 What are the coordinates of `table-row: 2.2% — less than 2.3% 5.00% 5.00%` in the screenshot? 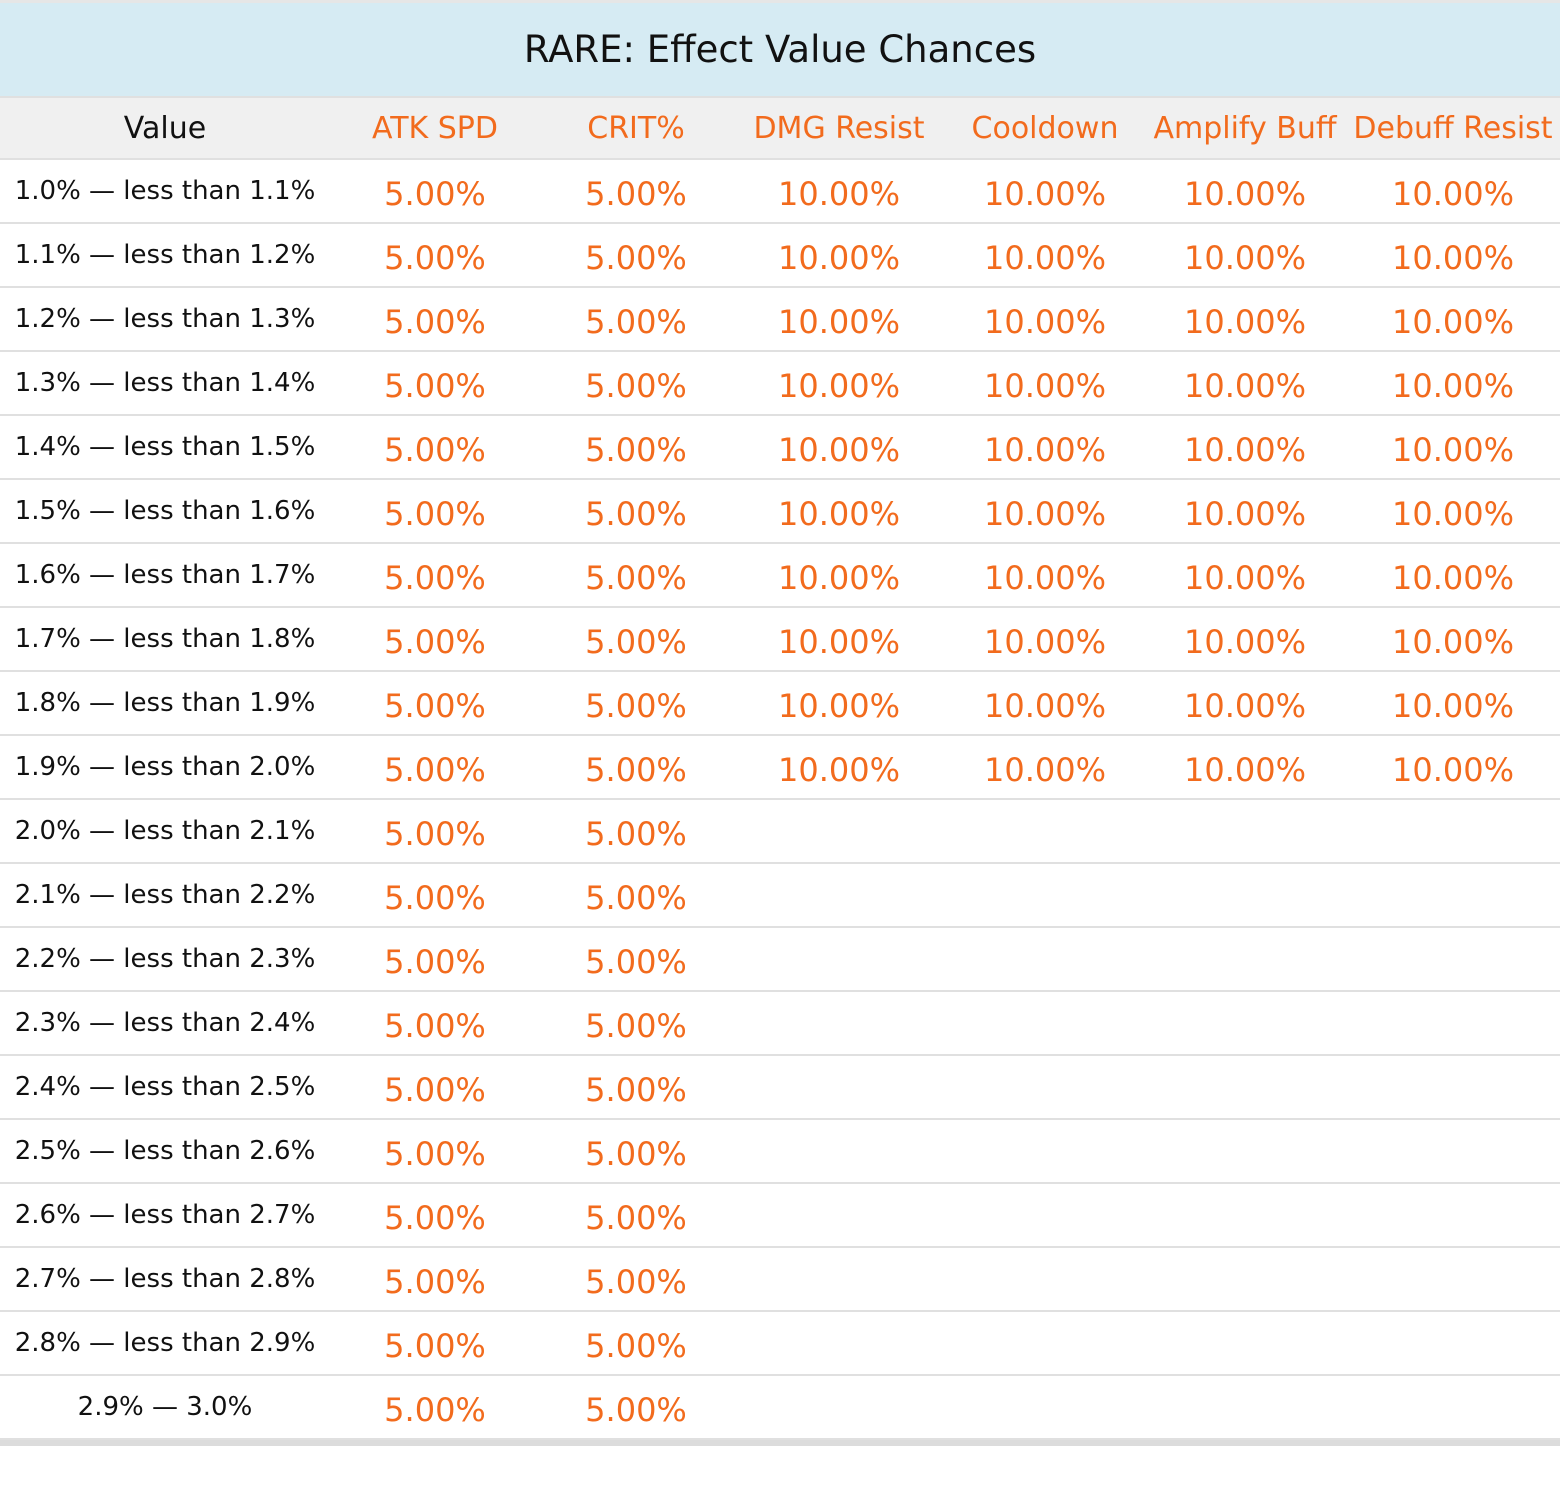 It's located at (780, 960).